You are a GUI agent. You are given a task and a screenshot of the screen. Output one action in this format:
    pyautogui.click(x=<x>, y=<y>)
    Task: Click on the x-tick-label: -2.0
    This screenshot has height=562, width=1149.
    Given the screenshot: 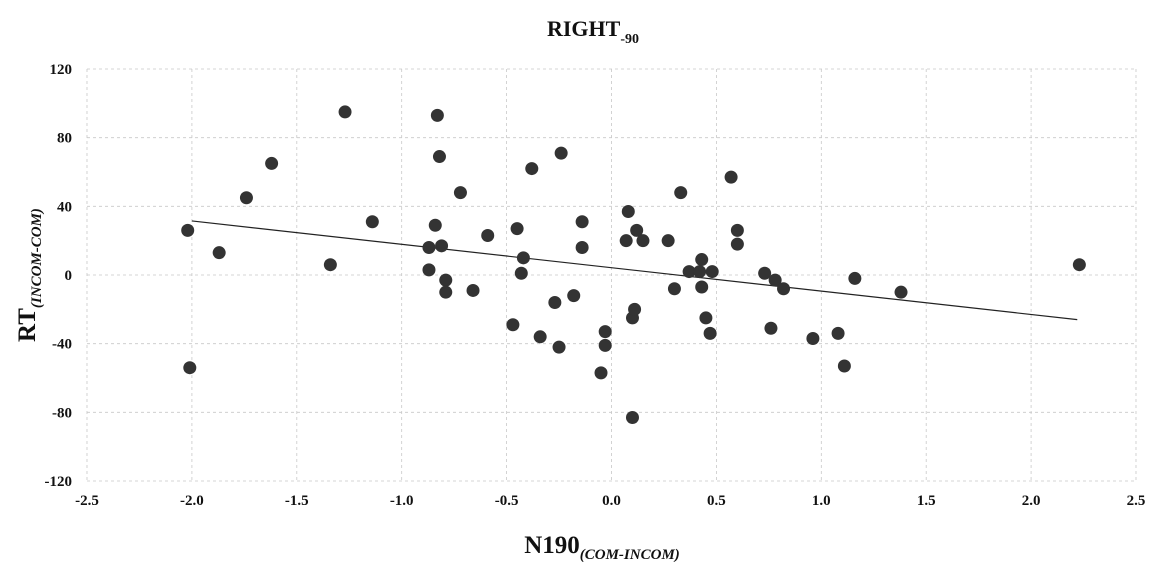 What is the action you would take?
    pyautogui.click(x=192, y=501)
    